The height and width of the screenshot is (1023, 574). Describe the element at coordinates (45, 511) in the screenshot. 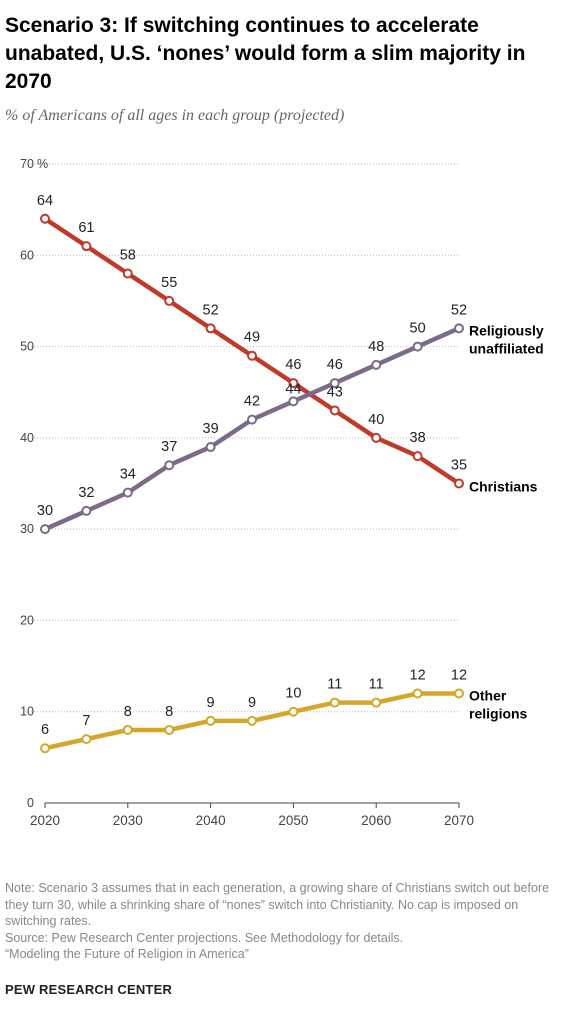

I see `data-label: 30` at that location.